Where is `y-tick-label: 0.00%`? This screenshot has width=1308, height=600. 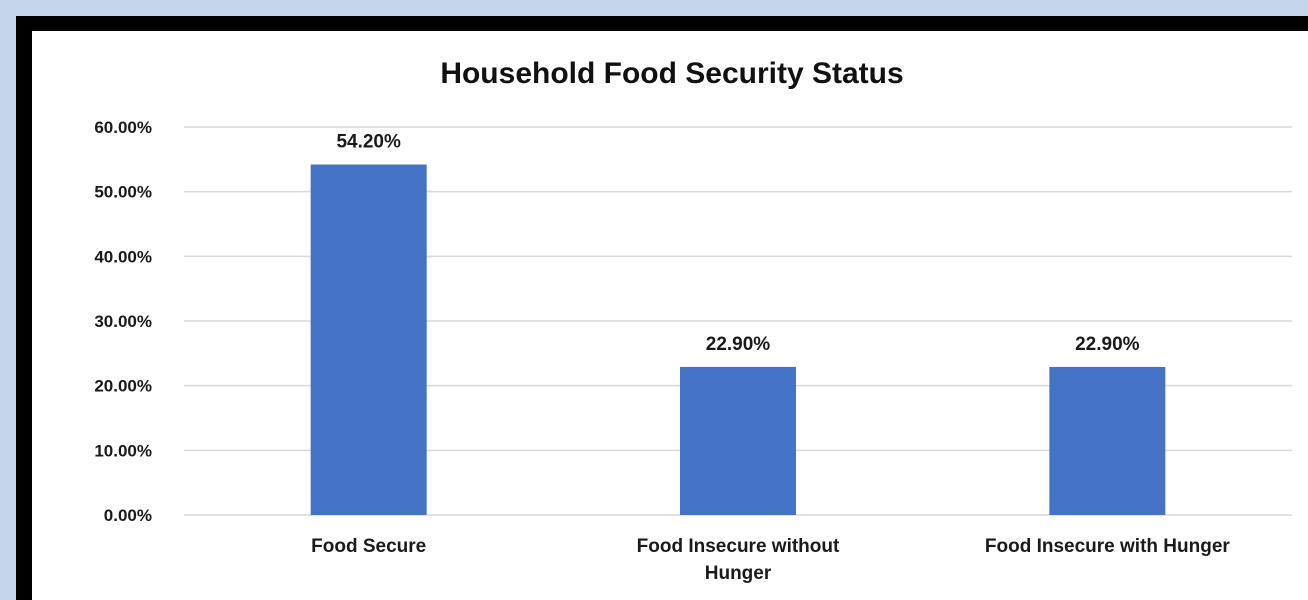
y-tick-label: 0.00% is located at coordinates (128, 515).